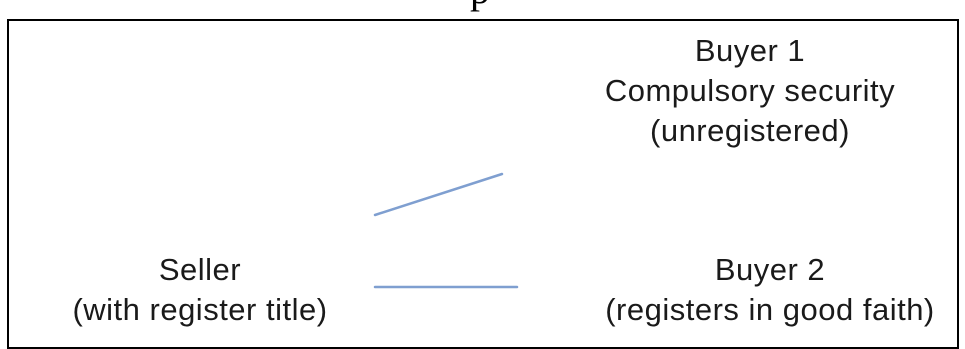 Image resolution: width=965 pixels, height=349 pixels. I want to click on heading-text: p, so click(480, 6).